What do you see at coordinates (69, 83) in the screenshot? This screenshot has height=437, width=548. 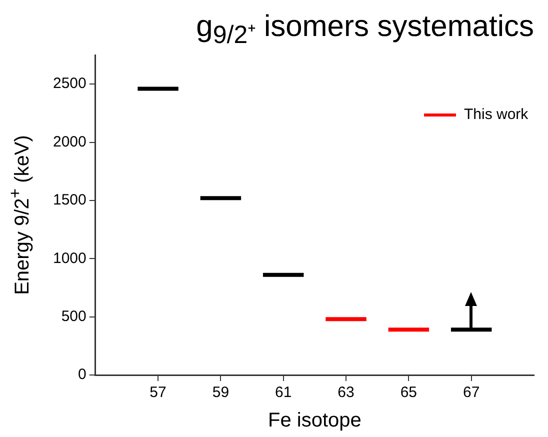 I see `y-tick-label: 2500` at bounding box center [69, 83].